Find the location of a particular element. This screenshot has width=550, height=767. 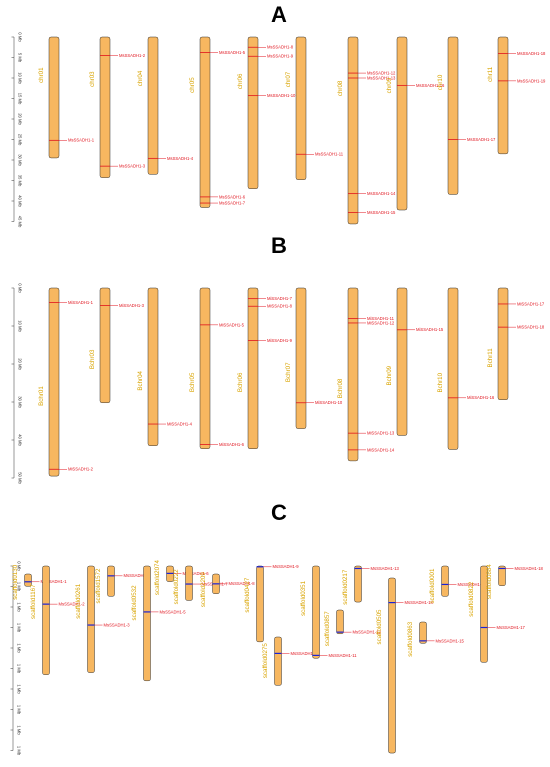

chromosome-label: chr06 is located at coordinates (240, 81).